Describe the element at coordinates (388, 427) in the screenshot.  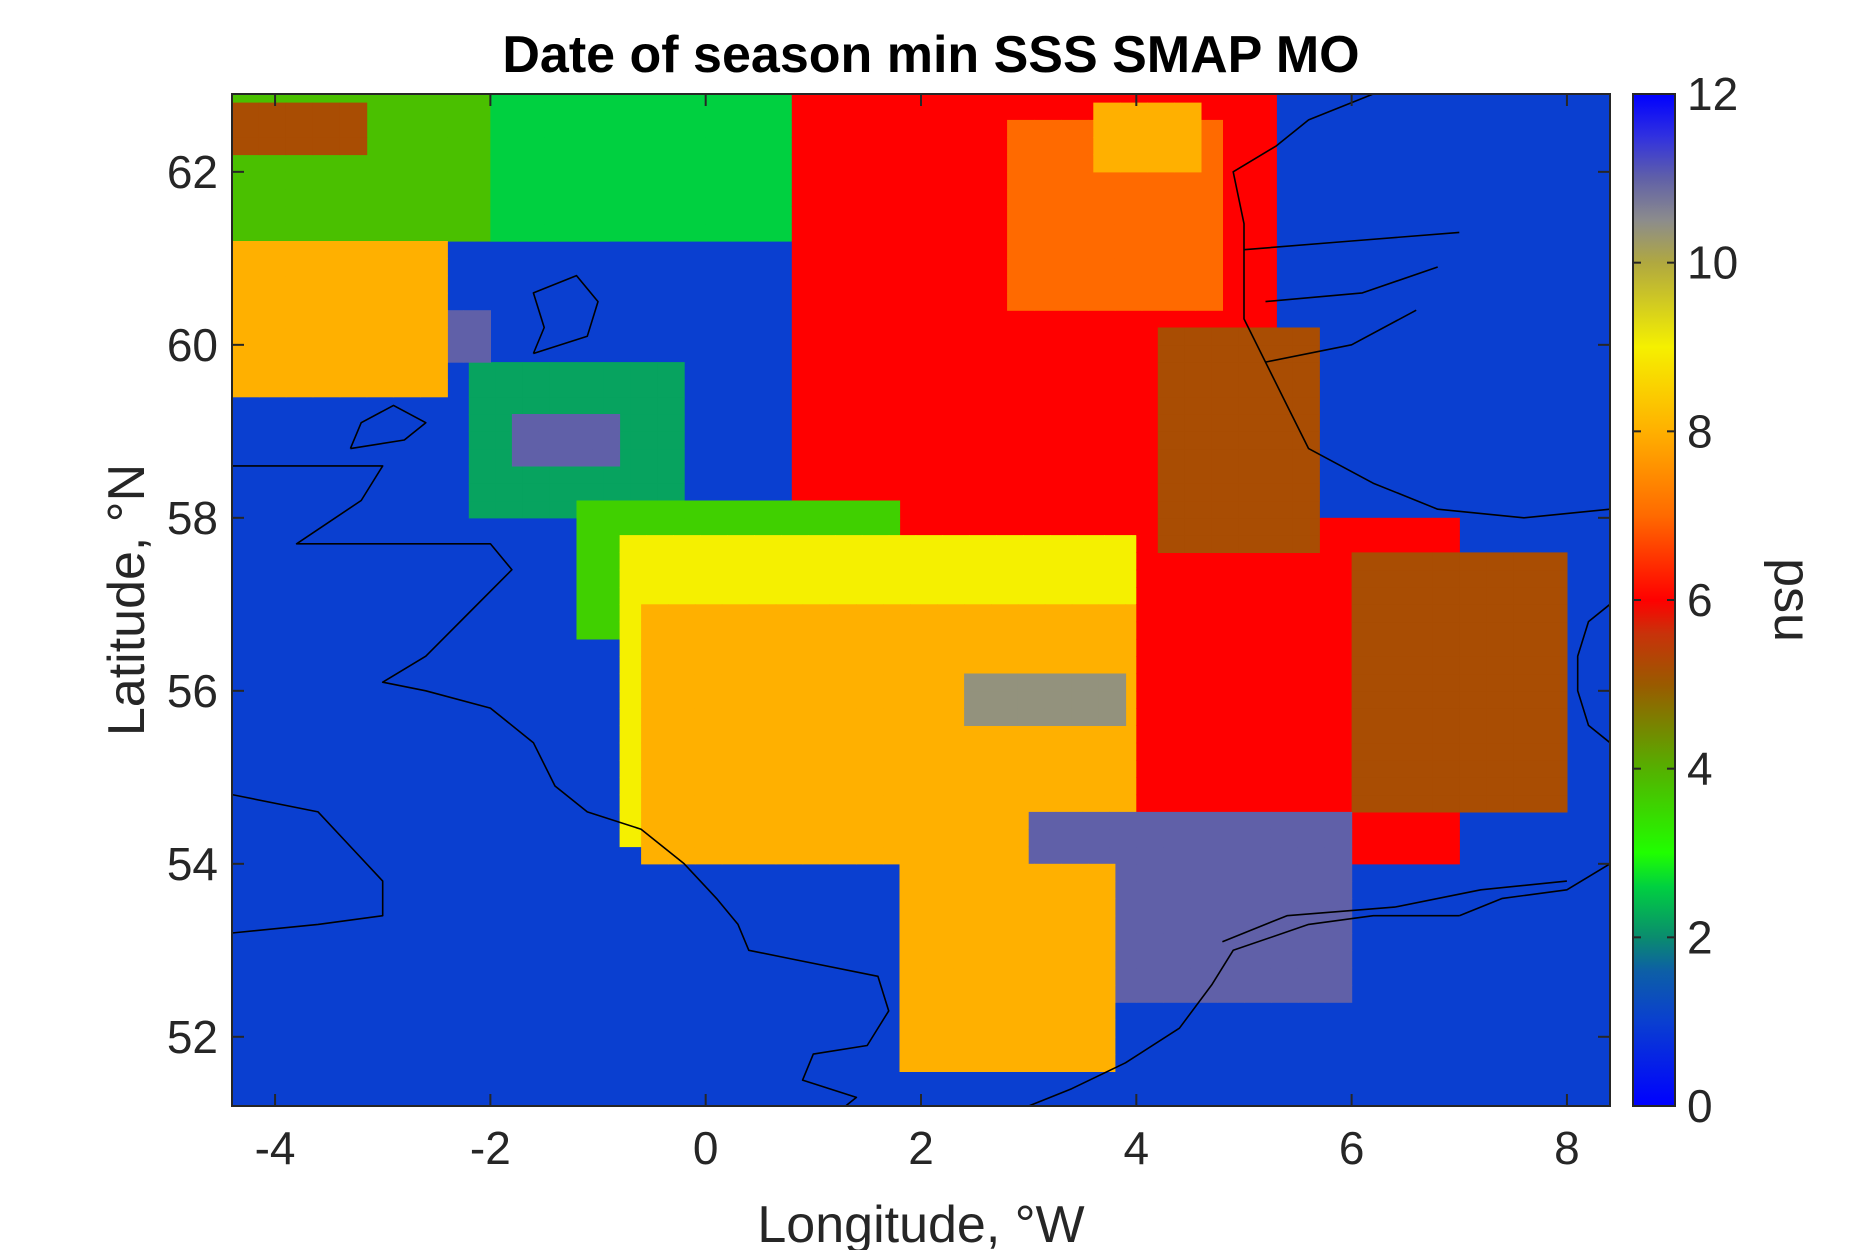
I see `coastline-orkney` at that location.